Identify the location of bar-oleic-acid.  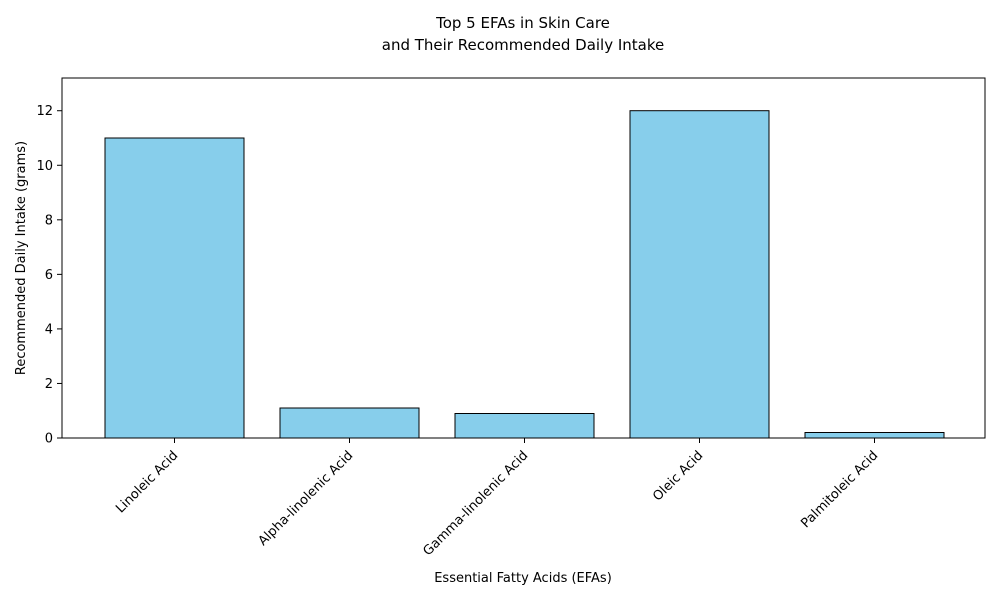
(699, 274).